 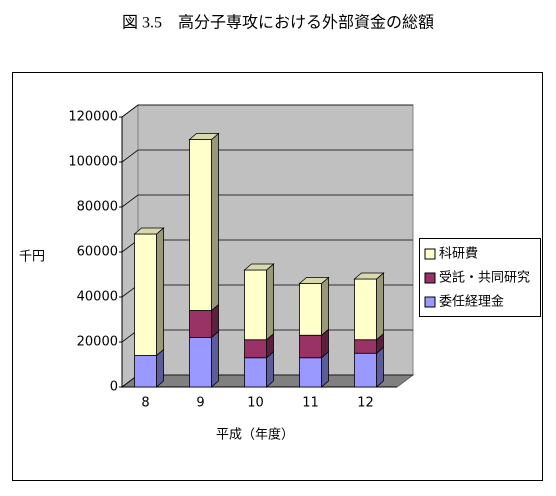 I want to click on x-tick-label: 9, so click(x=200, y=403).